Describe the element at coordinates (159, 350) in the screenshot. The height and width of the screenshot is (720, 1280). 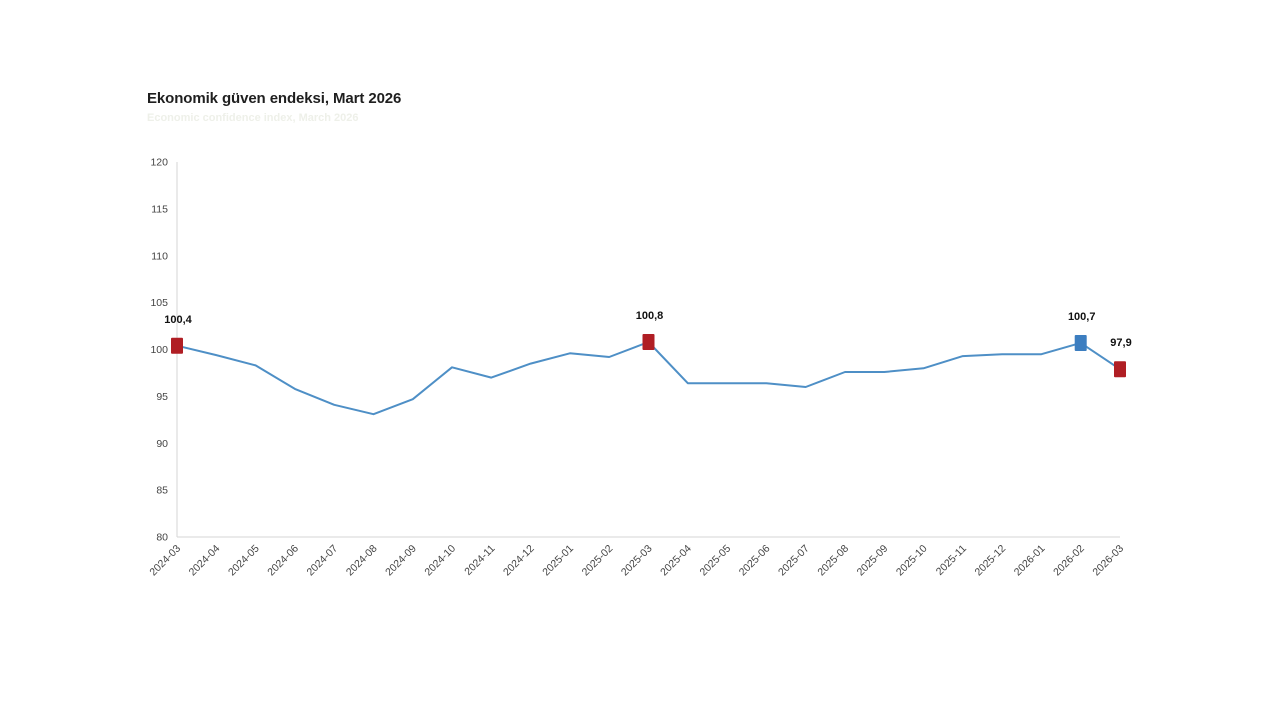
I see `y-axis-tick-label: 100` at that location.